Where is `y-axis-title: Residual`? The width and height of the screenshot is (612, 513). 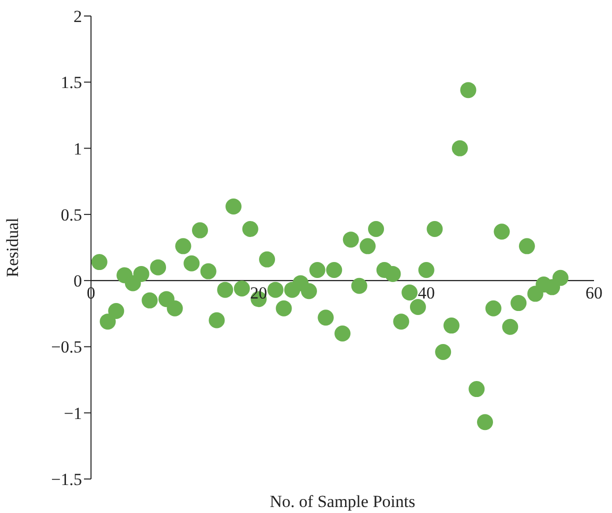 y-axis-title: Residual is located at coordinates (12, 247).